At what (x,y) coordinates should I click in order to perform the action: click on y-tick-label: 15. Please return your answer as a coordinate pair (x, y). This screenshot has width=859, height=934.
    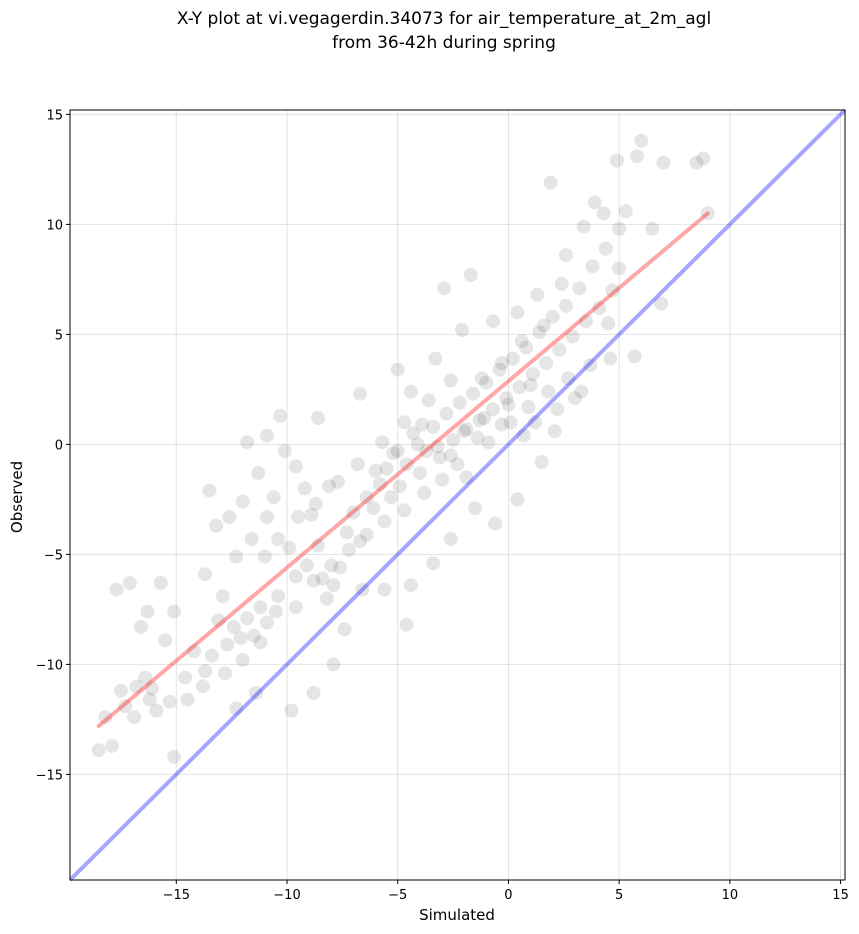
    Looking at the image, I should click on (54, 115).